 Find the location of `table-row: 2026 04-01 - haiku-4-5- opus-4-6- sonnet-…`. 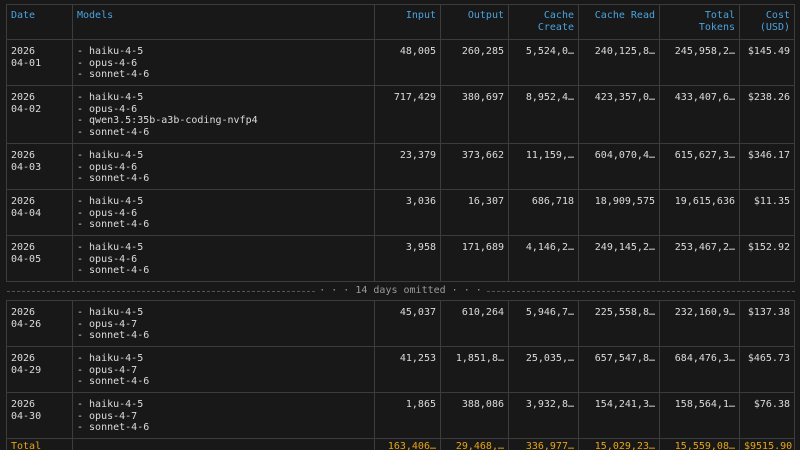

table-row: 2026 04-01 - haiku-4-5- opus-4-6- sonnet-… is located at coordinates (400, 62).